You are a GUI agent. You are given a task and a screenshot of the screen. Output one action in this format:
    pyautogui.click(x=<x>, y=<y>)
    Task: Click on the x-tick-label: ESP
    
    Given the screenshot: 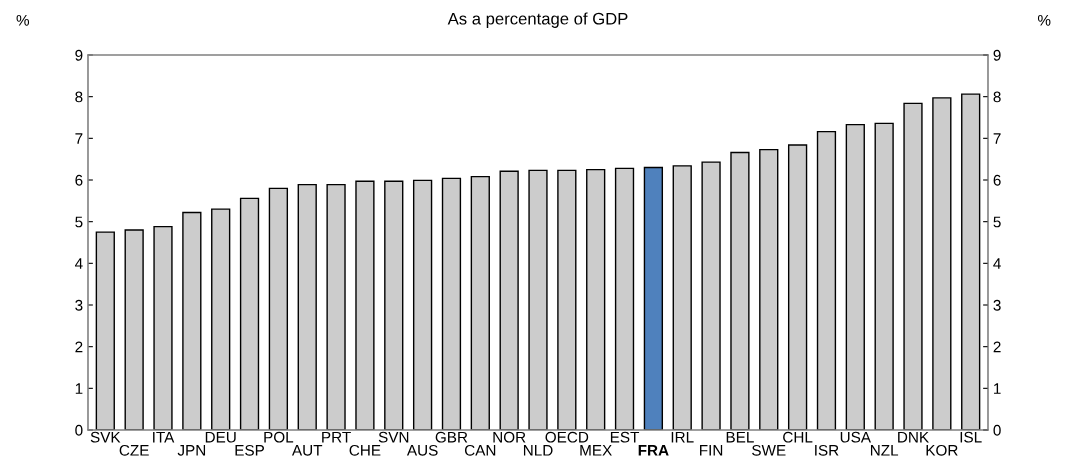 What is the action you would take?
    pyautogui.click(x=250, y=450)
    